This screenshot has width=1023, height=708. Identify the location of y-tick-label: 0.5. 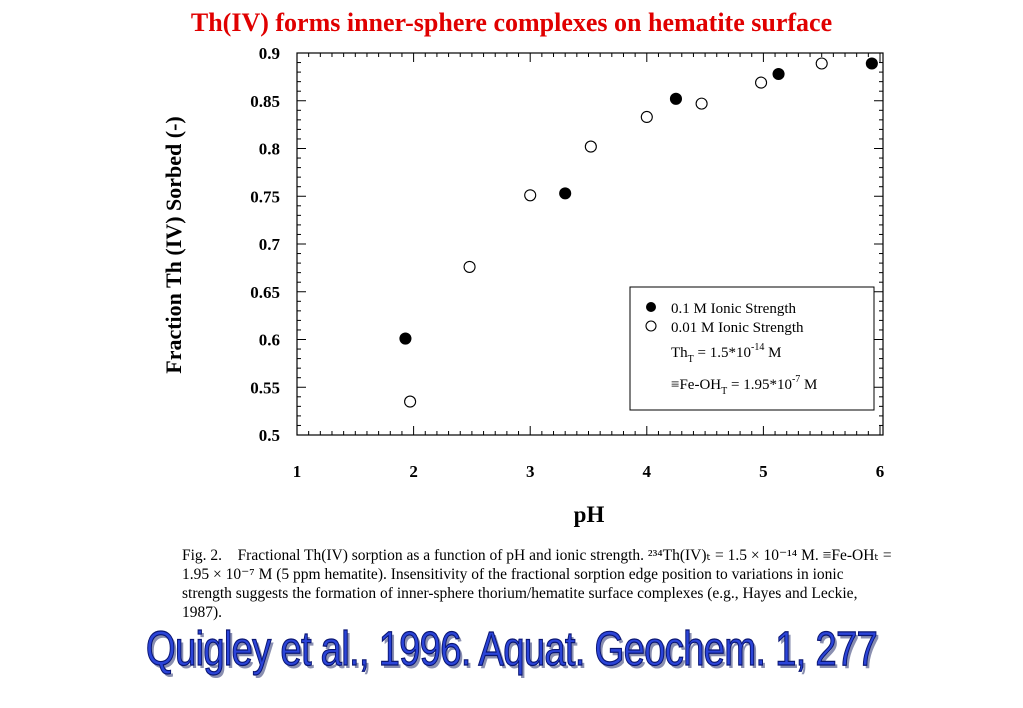
(269, 435).